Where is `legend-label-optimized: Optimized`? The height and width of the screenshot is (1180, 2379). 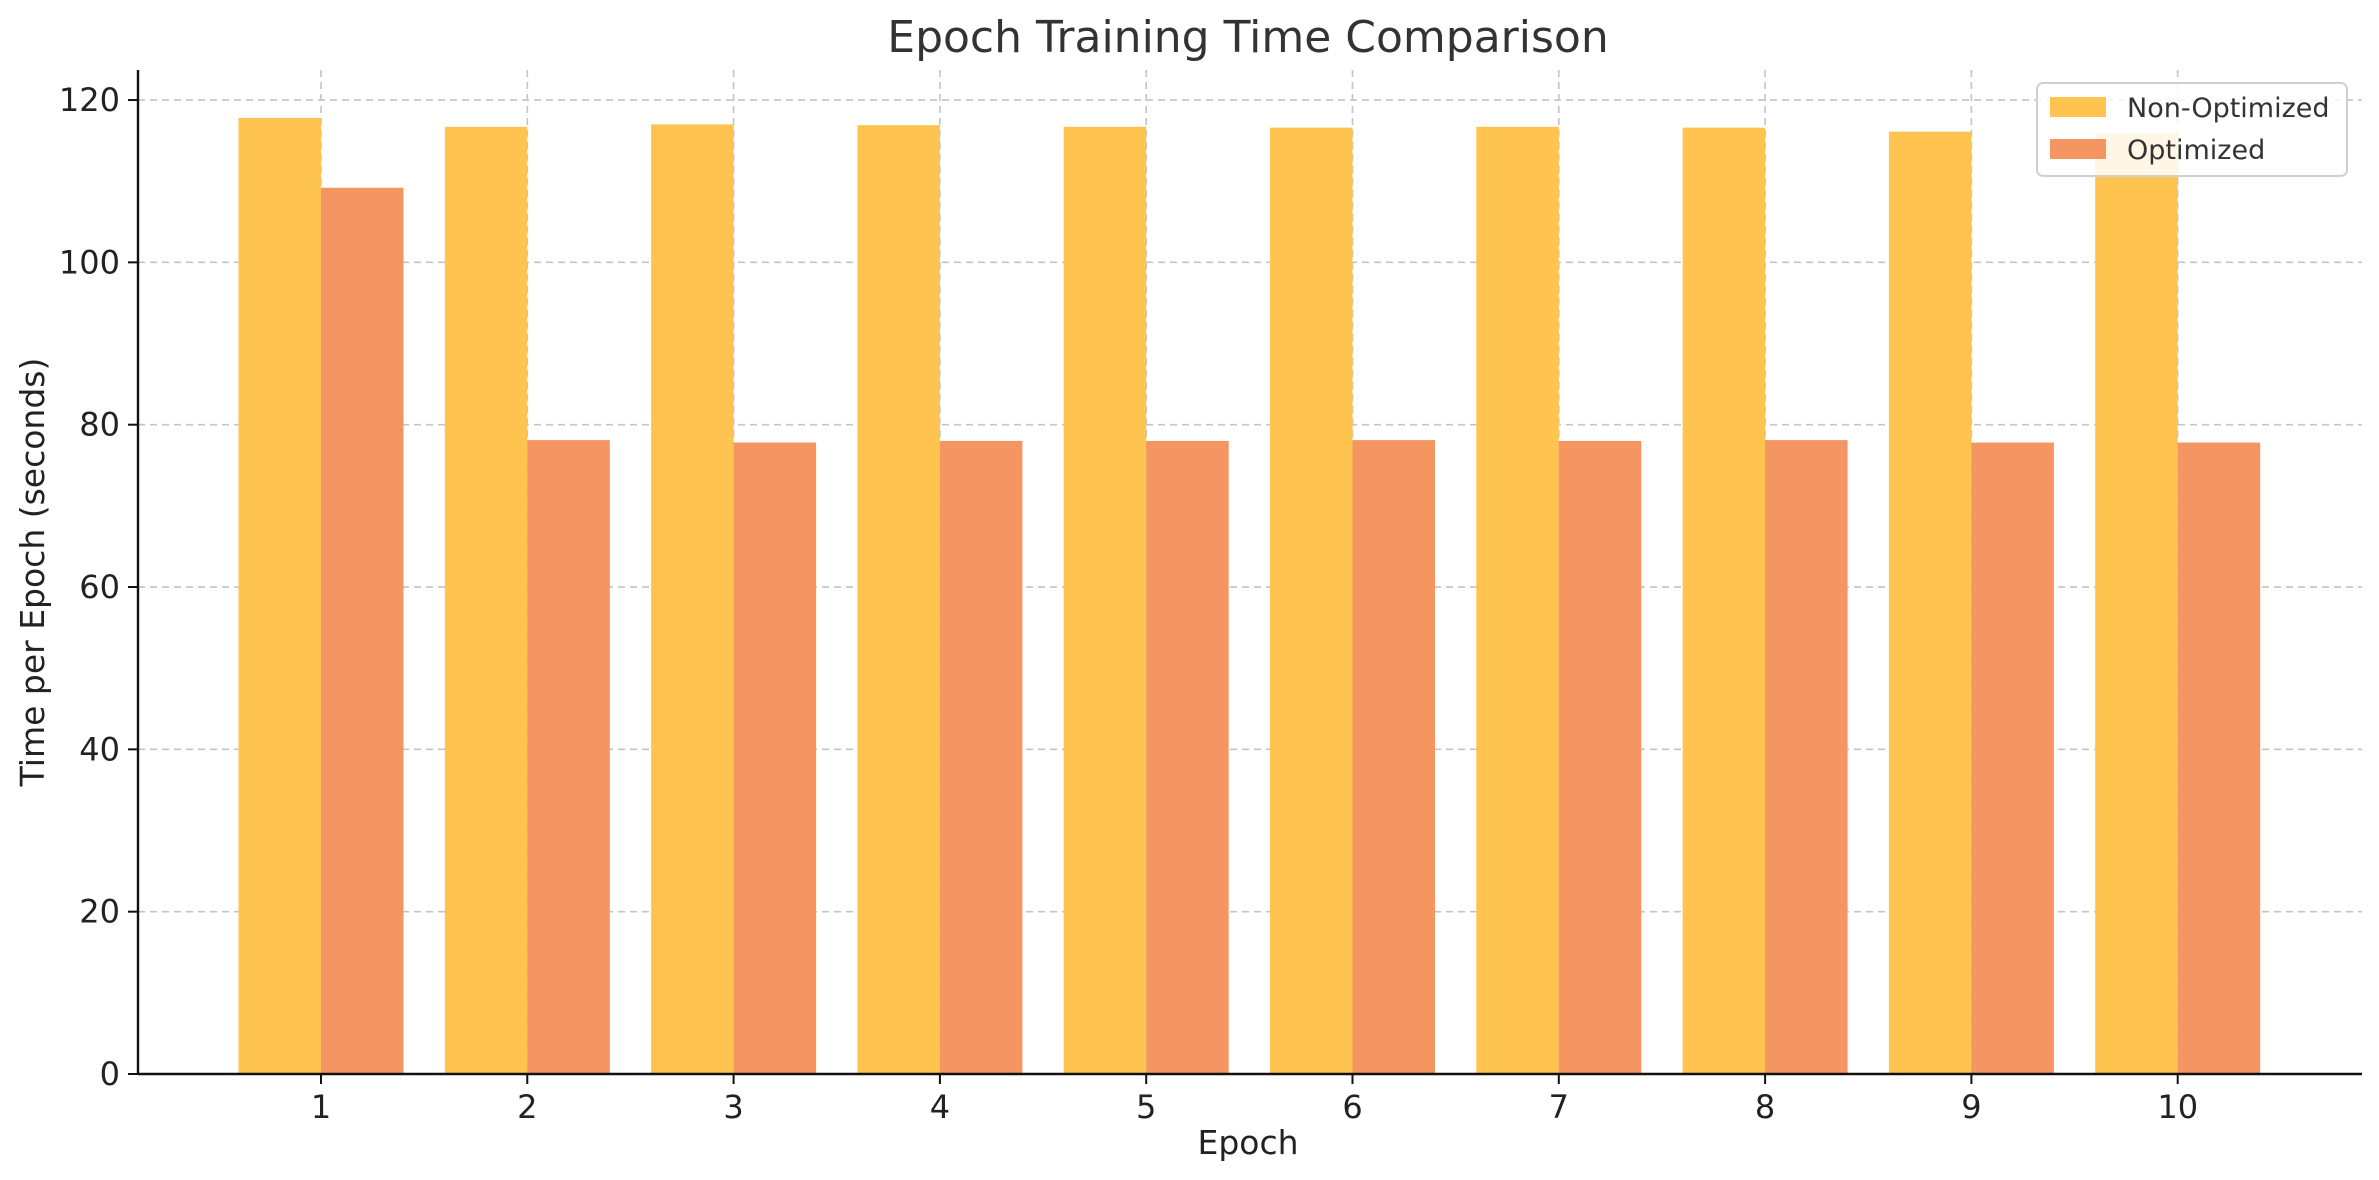 legend-label-optimized: Optimized is located at coordinates (2196, 150).